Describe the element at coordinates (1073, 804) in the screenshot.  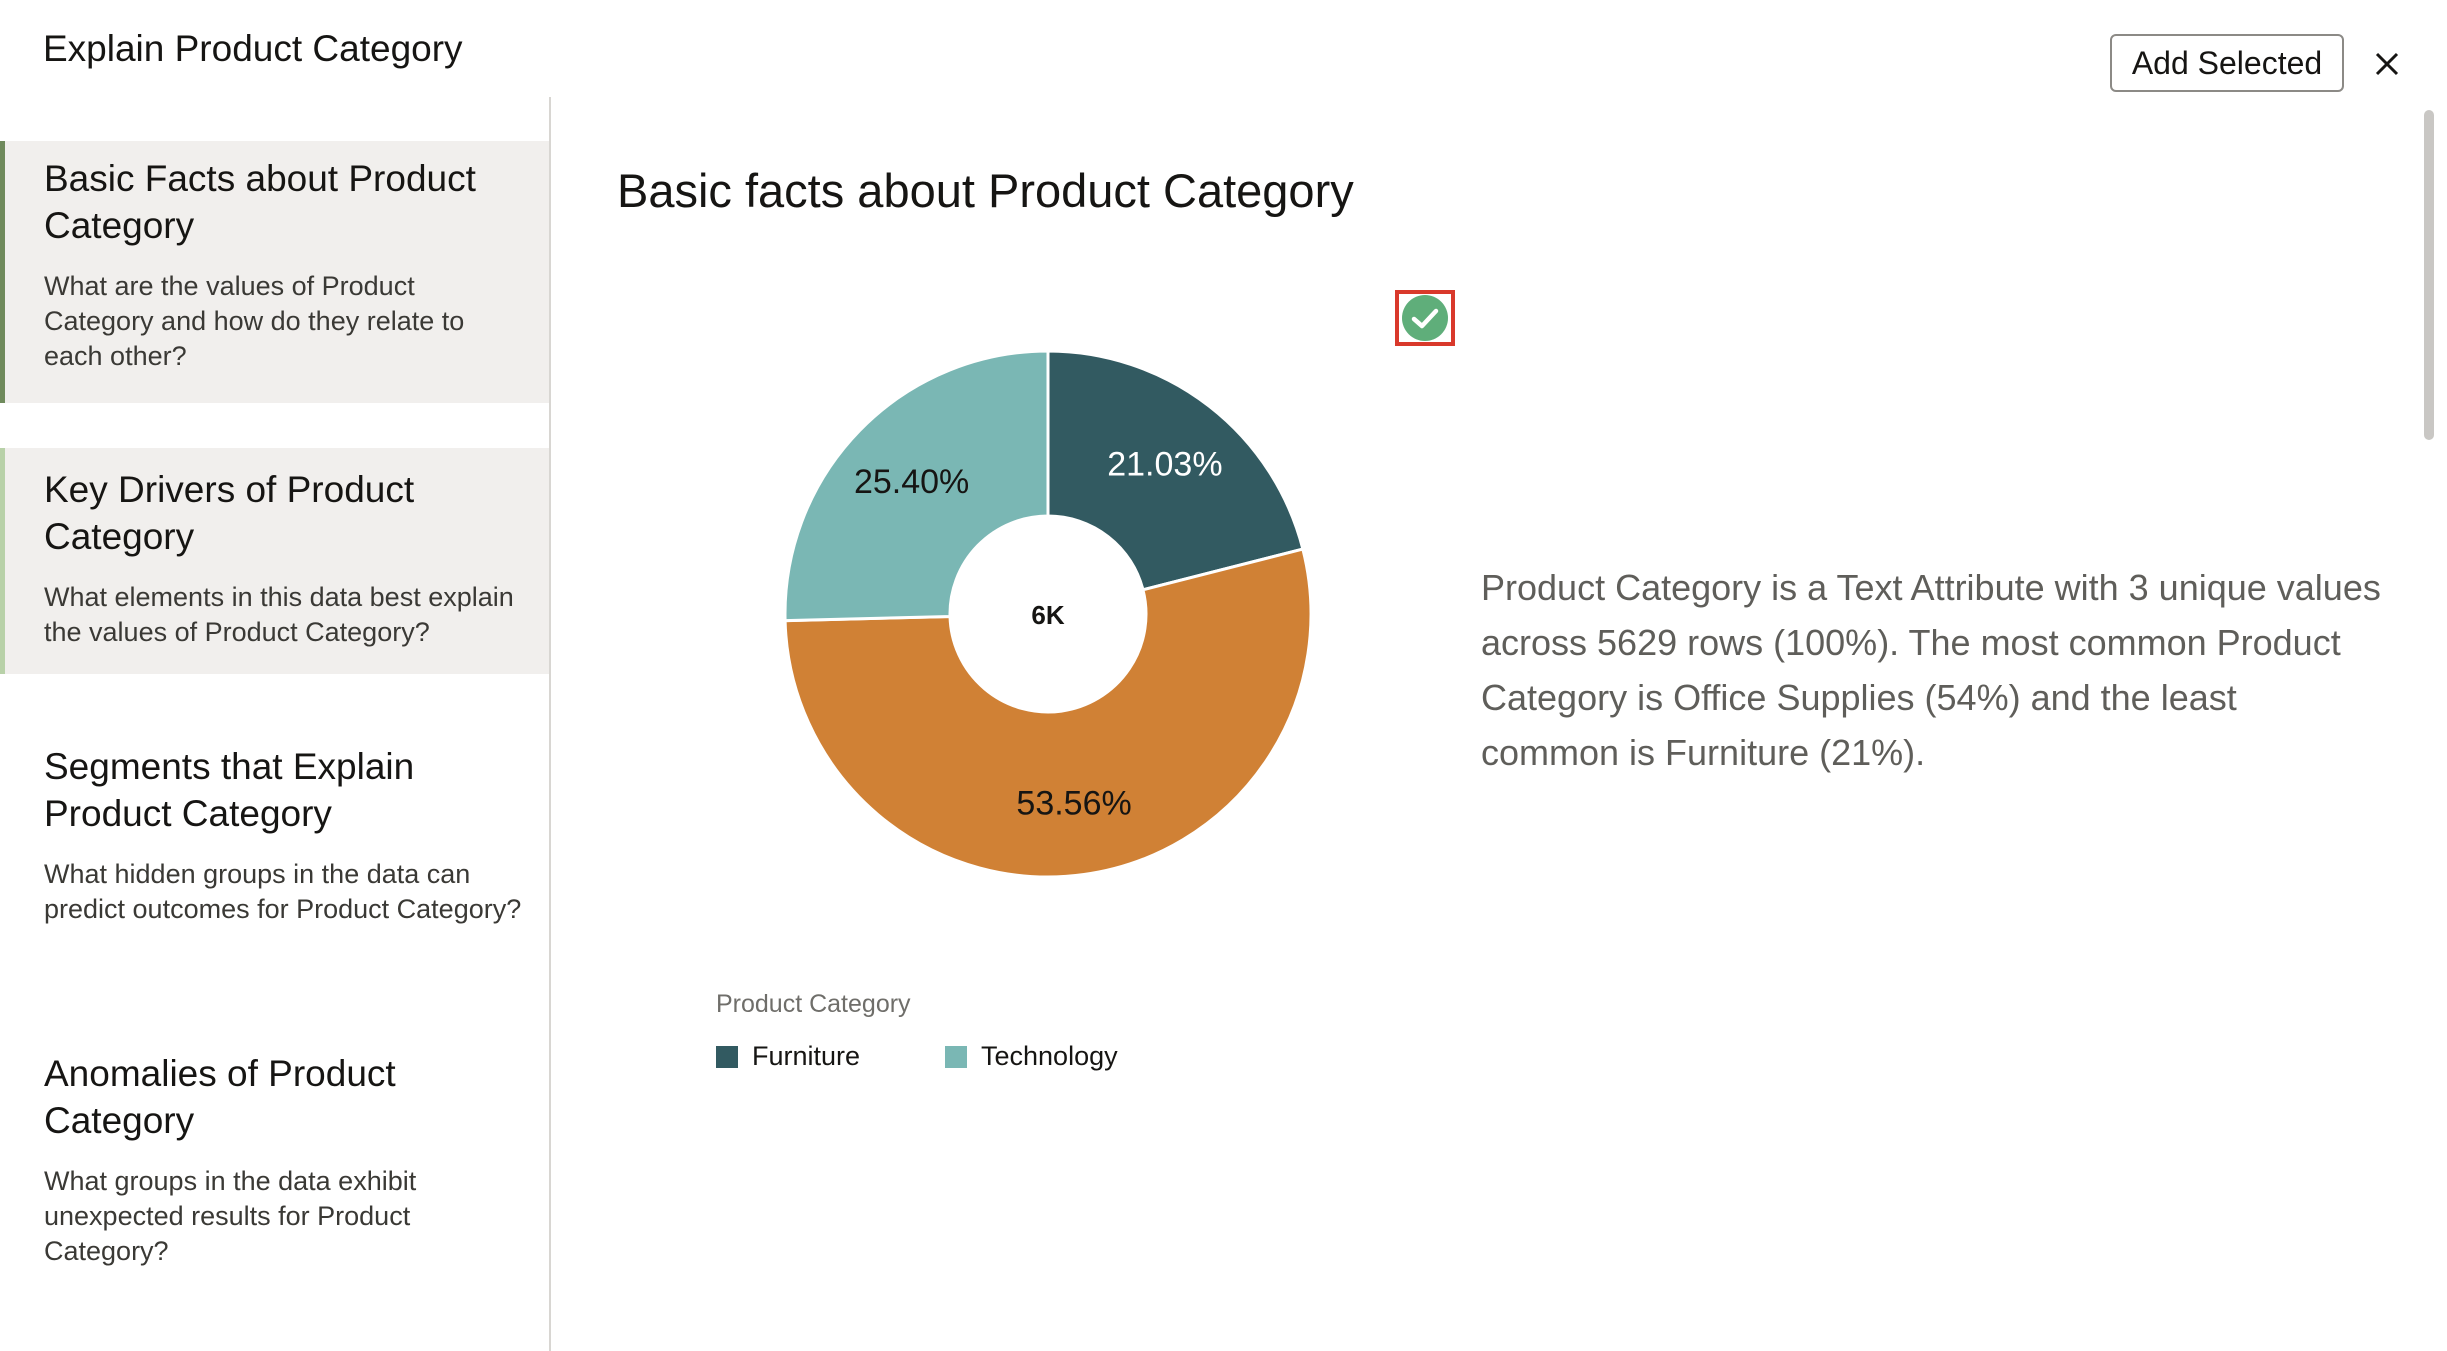
I see `slice-data-label: 53.56%` at that location.